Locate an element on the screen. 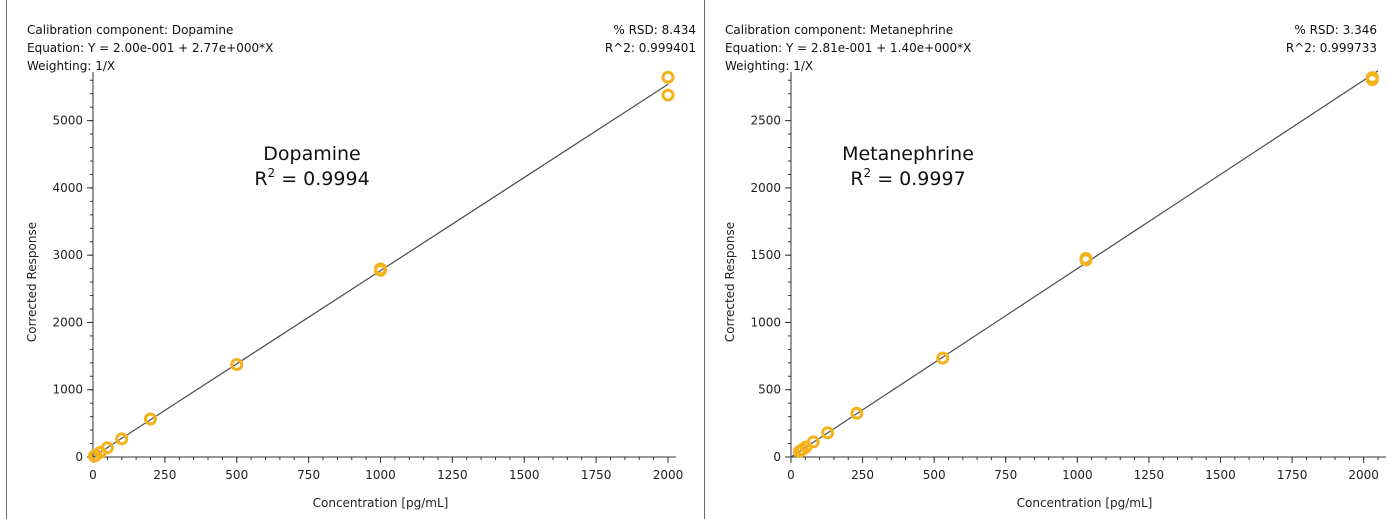 This screenshot has height=519, width=1390. component-label: Calibration component: Dopamine is located at coordinates (130, 30).